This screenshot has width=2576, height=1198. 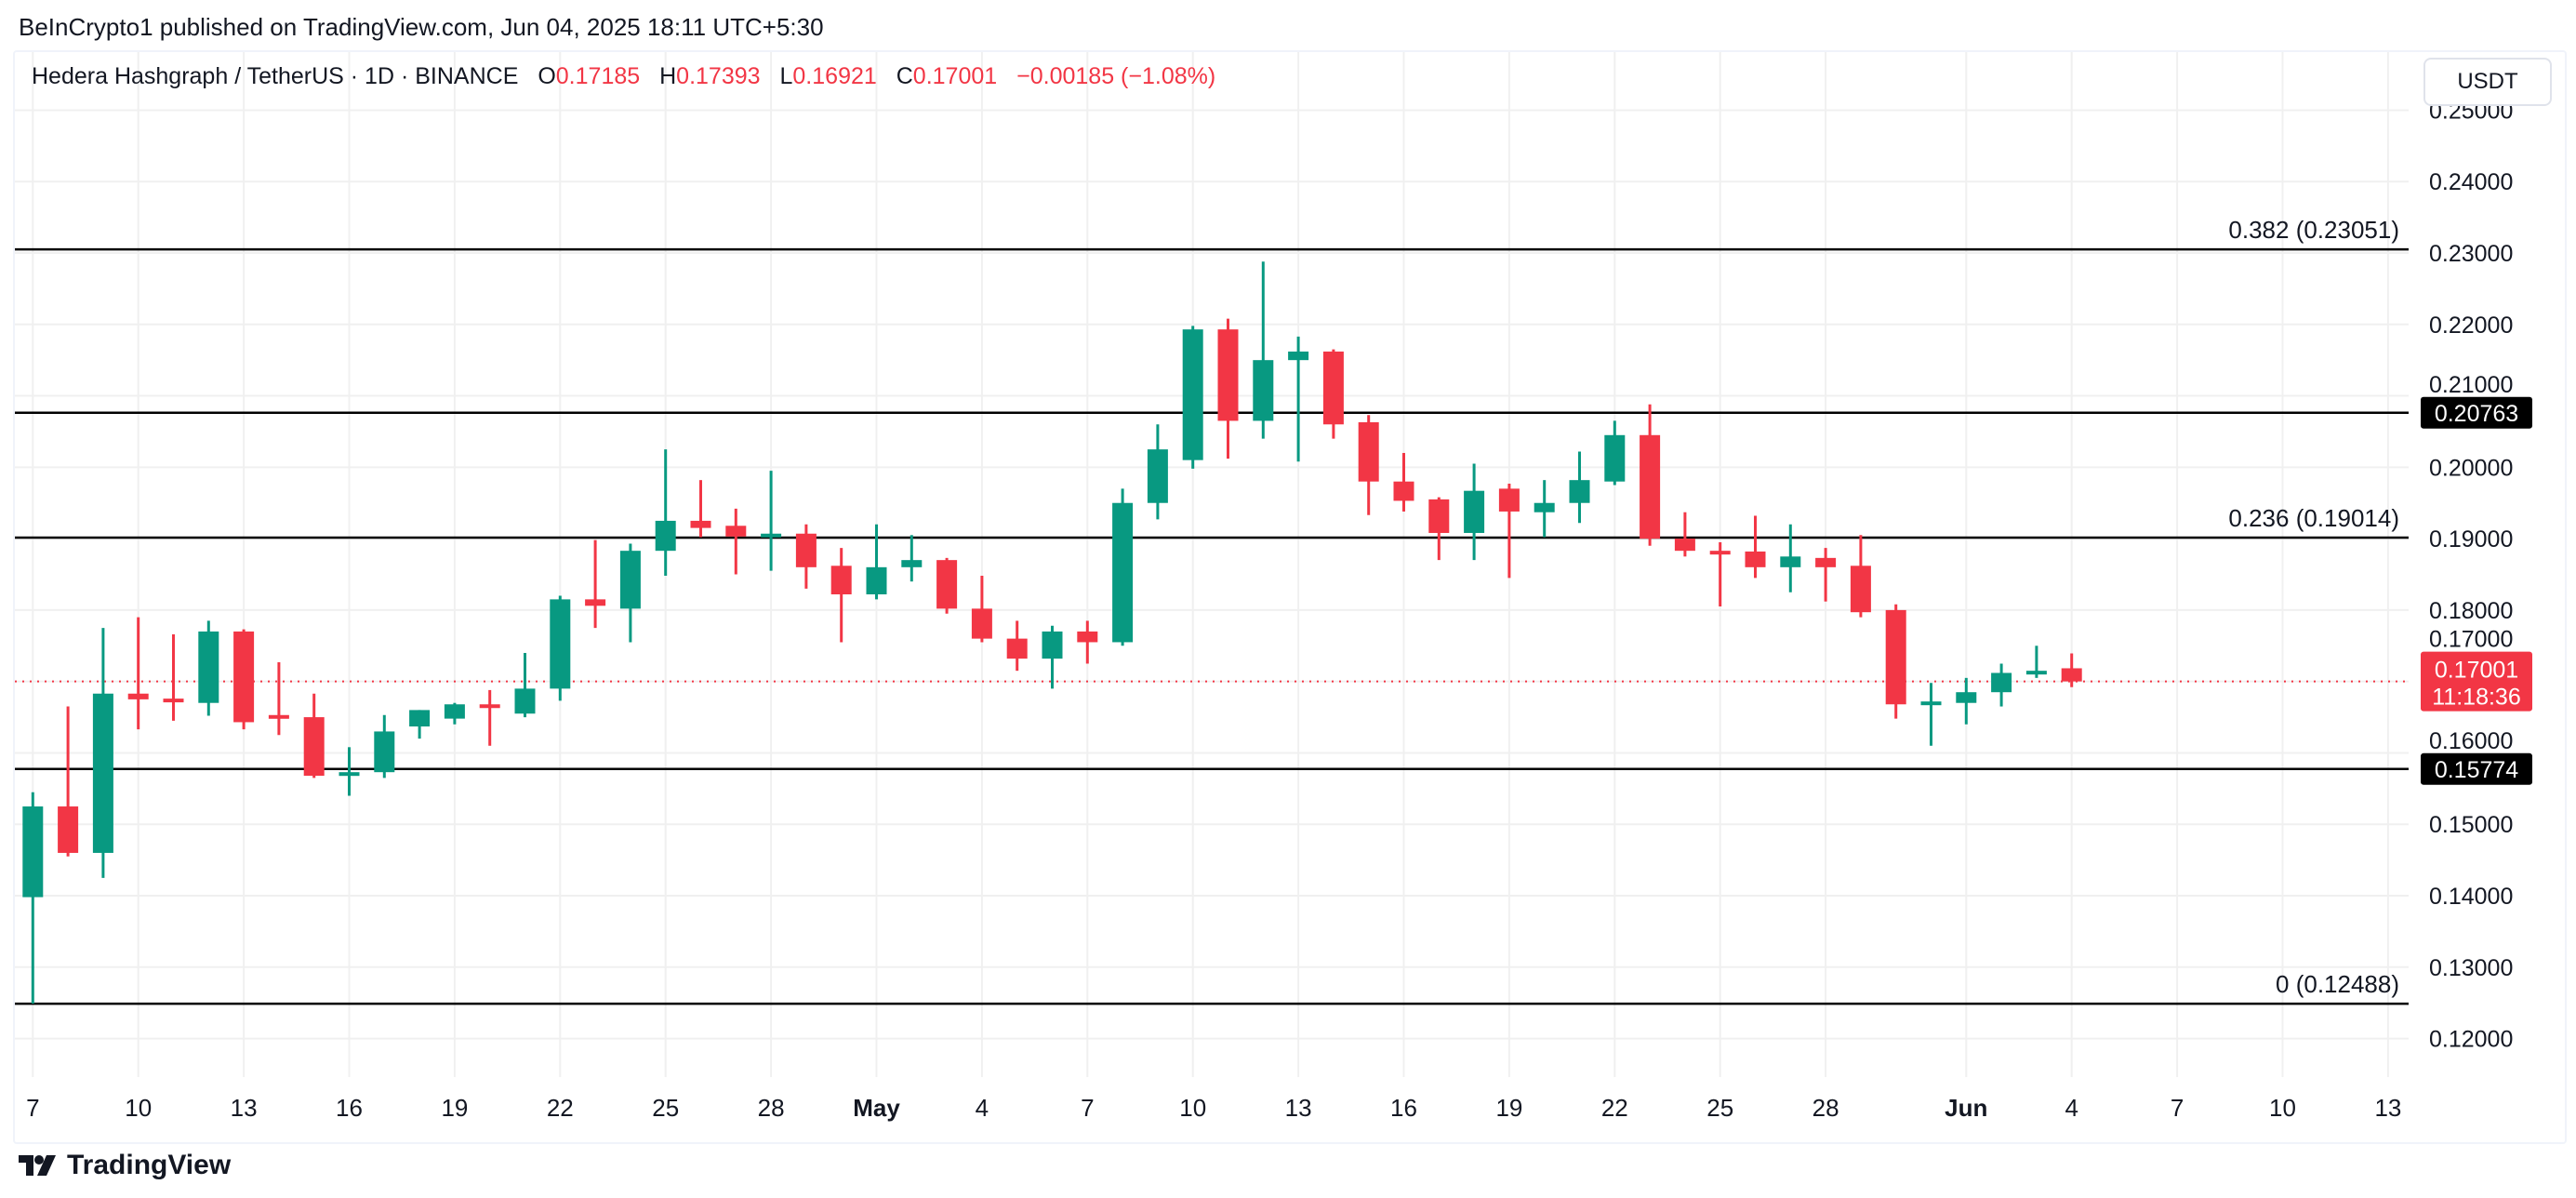 I want to click on price-axis-label: 0.21000, so click(x=2471, y=385).